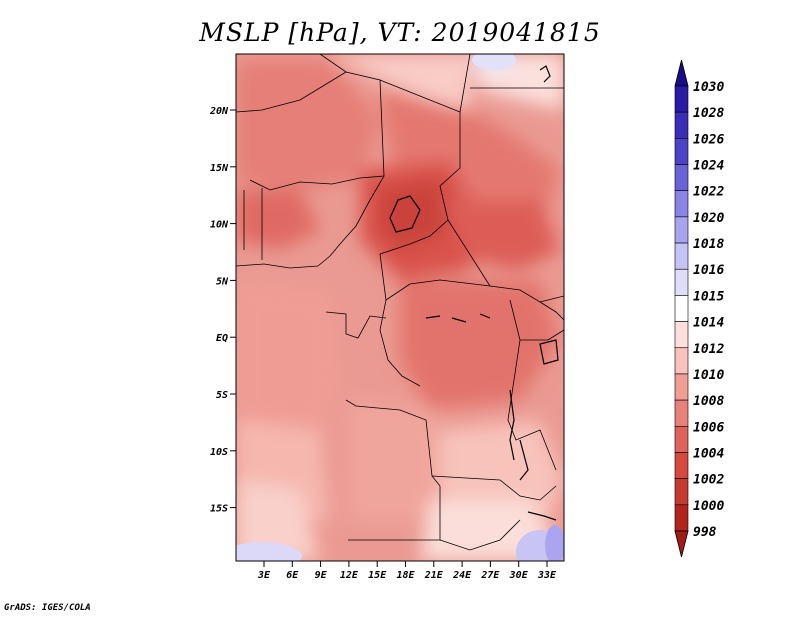 The width and height of the screenshot is (800, 618). Describe the element at coordinates (708, 375) in the screenshot. I see `colorbar-label: 1010` at that location.